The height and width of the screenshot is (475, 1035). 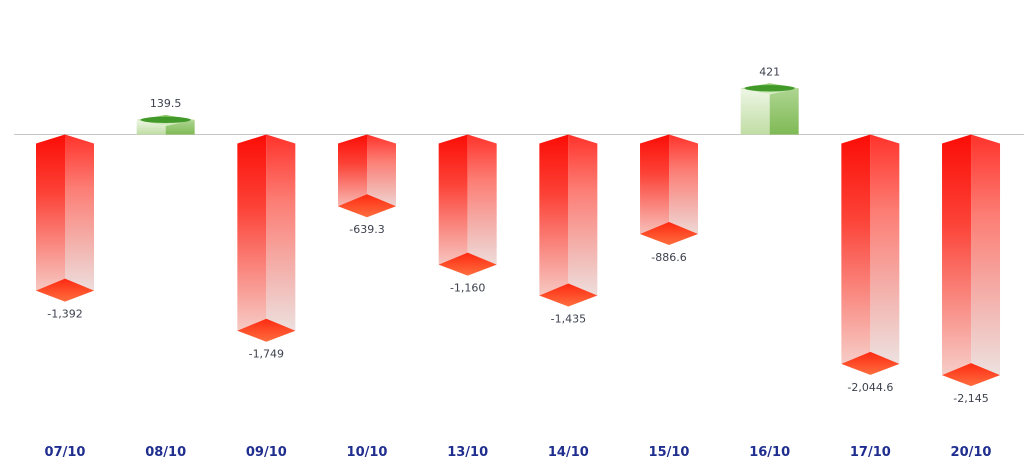 What do you see at coordinates (166, 103) in the screenshot?
I see `value-label: 139.5` at bounding box center [166, 103].